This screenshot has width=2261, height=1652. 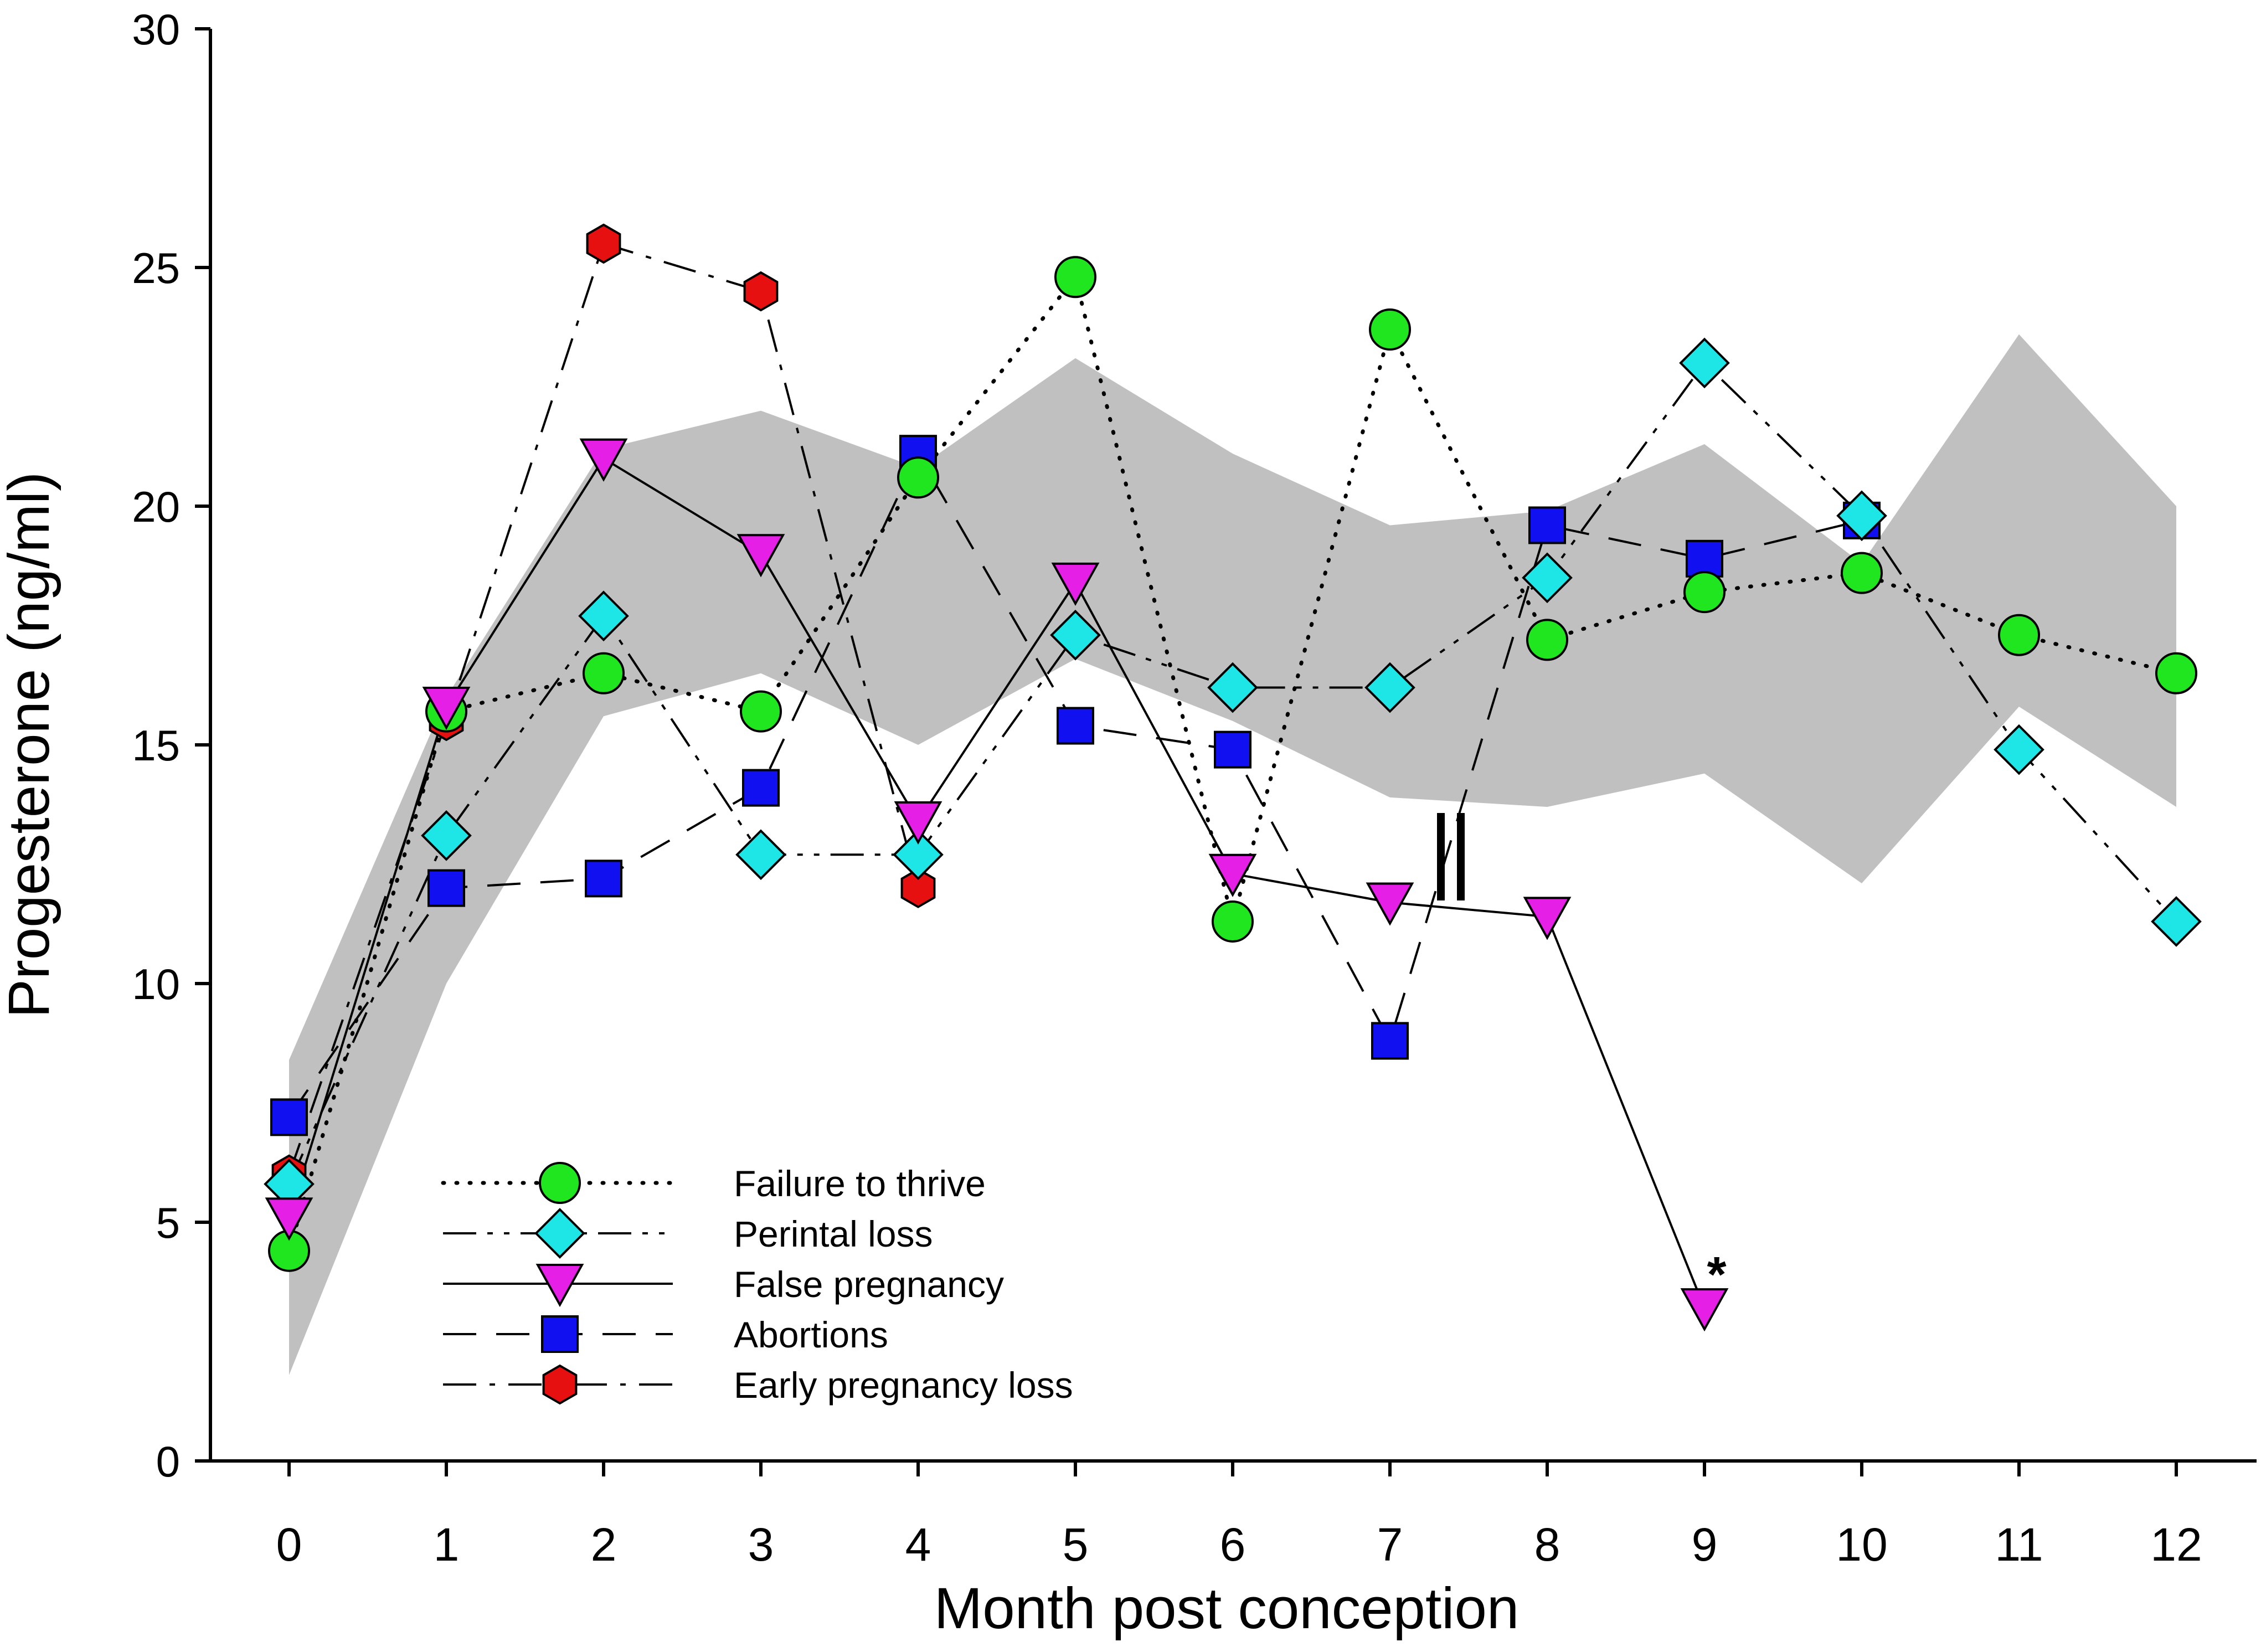 I want to click on x-axis-label: Month post conception, so click(x=1227, y=1608).